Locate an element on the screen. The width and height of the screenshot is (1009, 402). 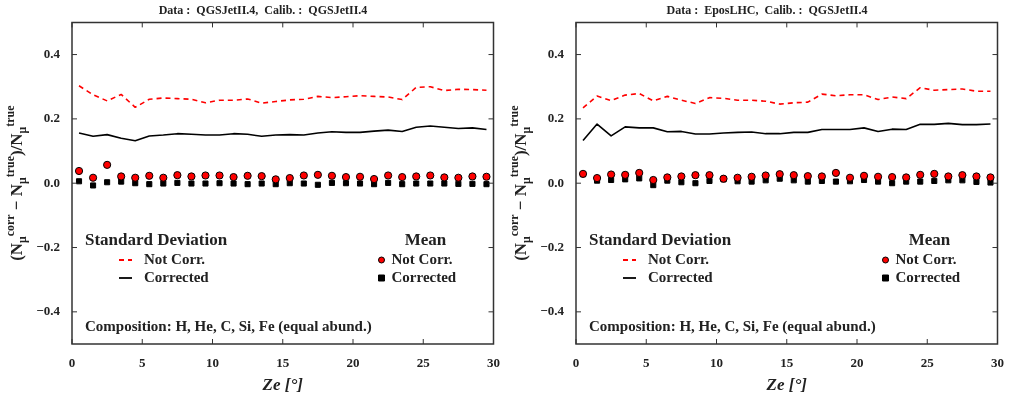
chart-title: Data : EposLHC, Calib. : QGSJetII.4 is located at coordinates (767, 10).